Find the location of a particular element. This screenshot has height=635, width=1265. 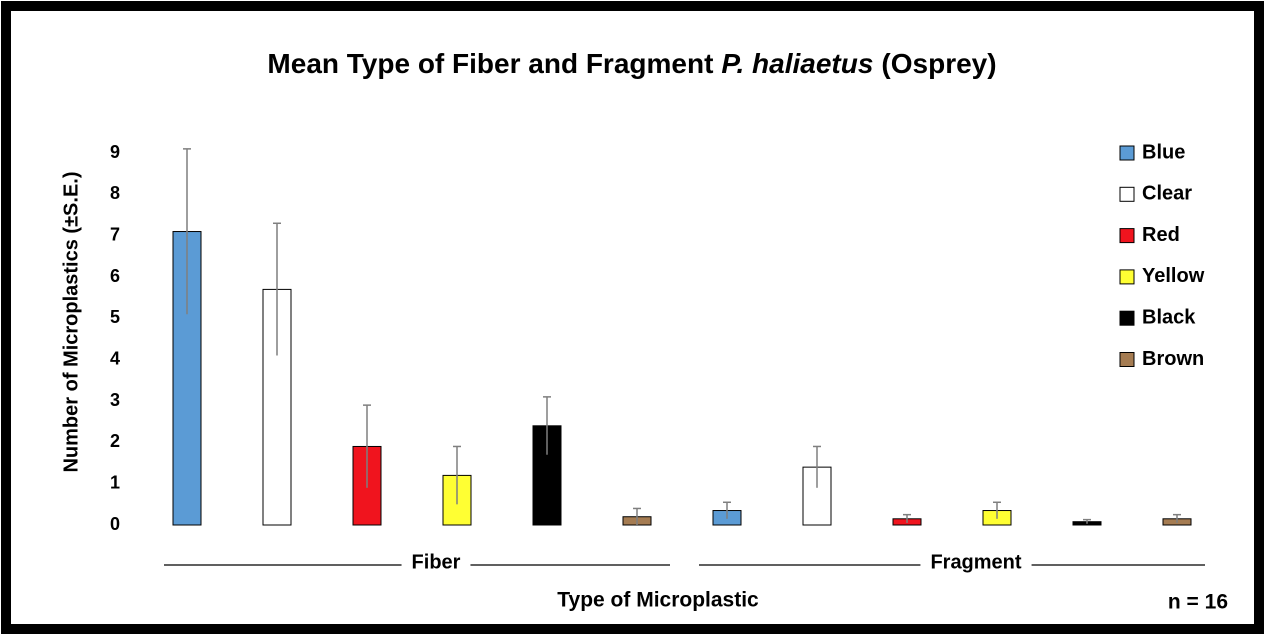

x-group-label: Fiber is located at coordinates (436, 562).